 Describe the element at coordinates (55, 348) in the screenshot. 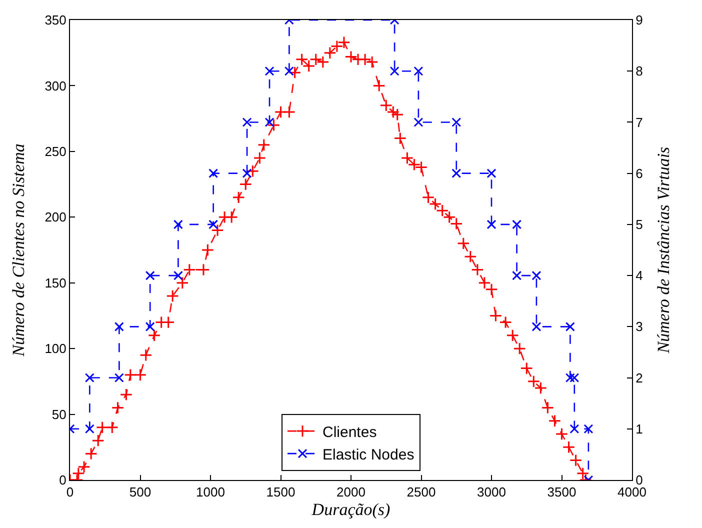

I see `y-tick-label: 100` at that location.